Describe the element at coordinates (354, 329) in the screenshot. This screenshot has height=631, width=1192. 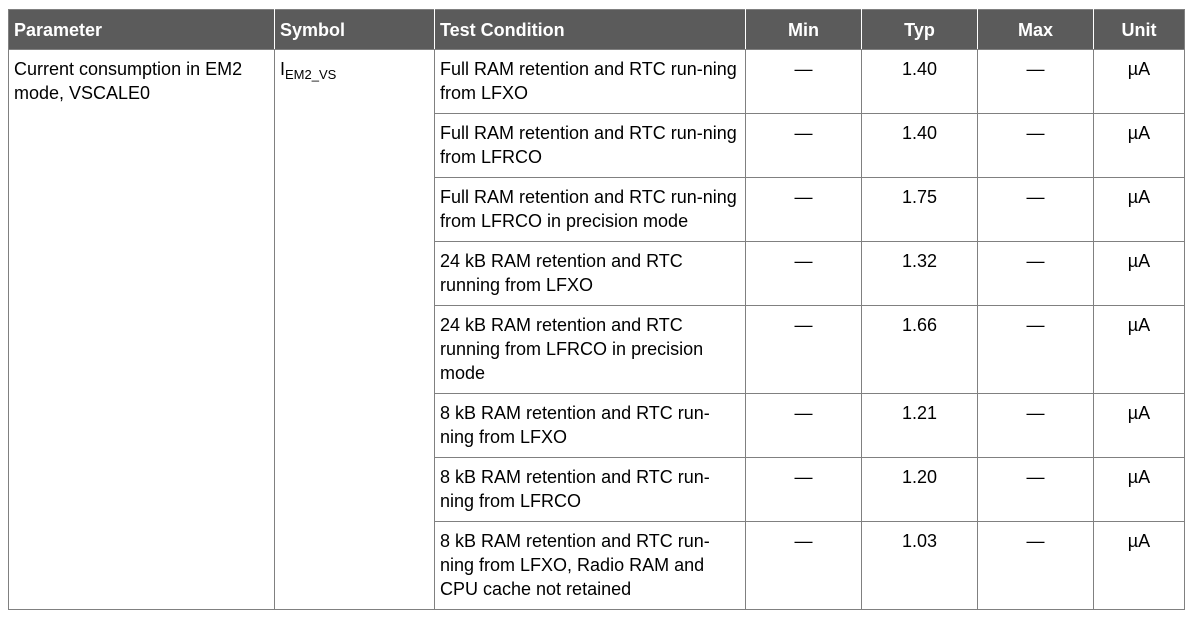
I see `symbol-cell: IEM2_VS` at that location.